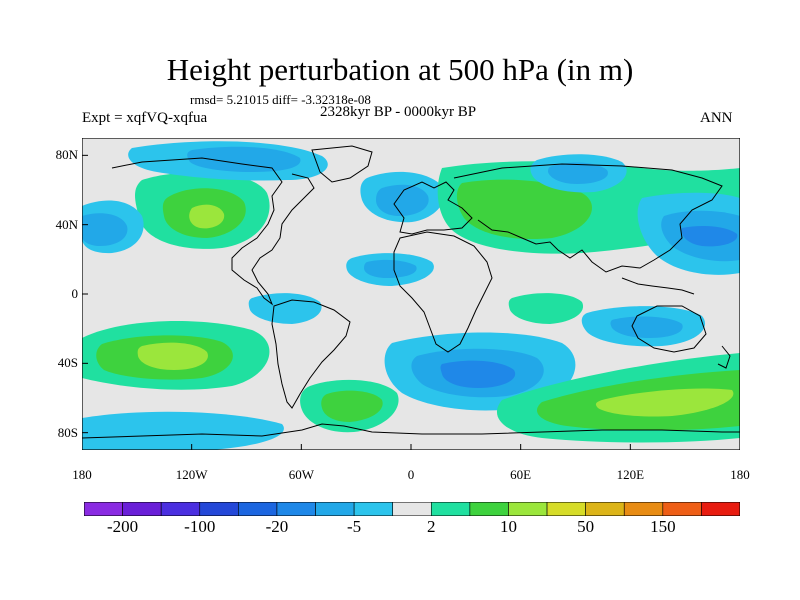 The image size is (800, 600). What do you see at coordinates (390, 268) in the screenshot?
I see `contour-negative-atlantic-tropics-core` at bounding box center [390, 268].